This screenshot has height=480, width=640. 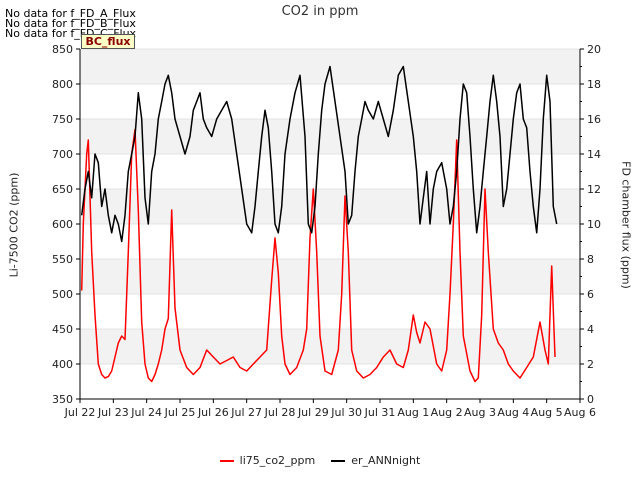 I want to click on legend-swatch-er-annnight, so click(x=338, y=460).